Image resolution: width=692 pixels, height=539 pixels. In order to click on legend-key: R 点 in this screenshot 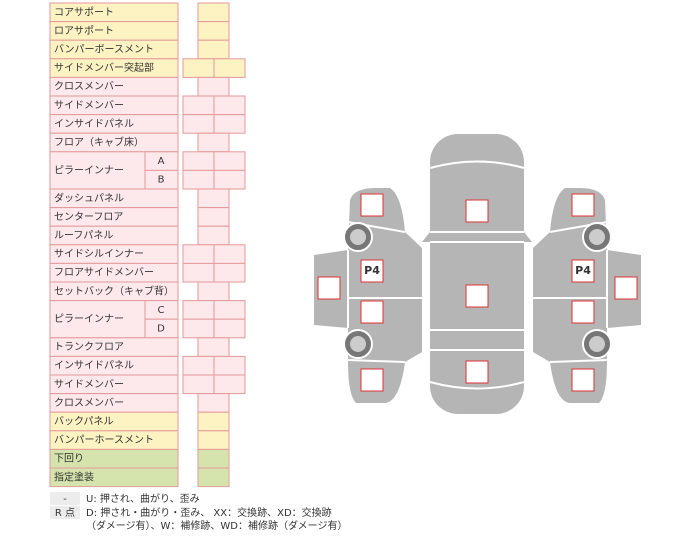, I will do `click(65, 513)`.